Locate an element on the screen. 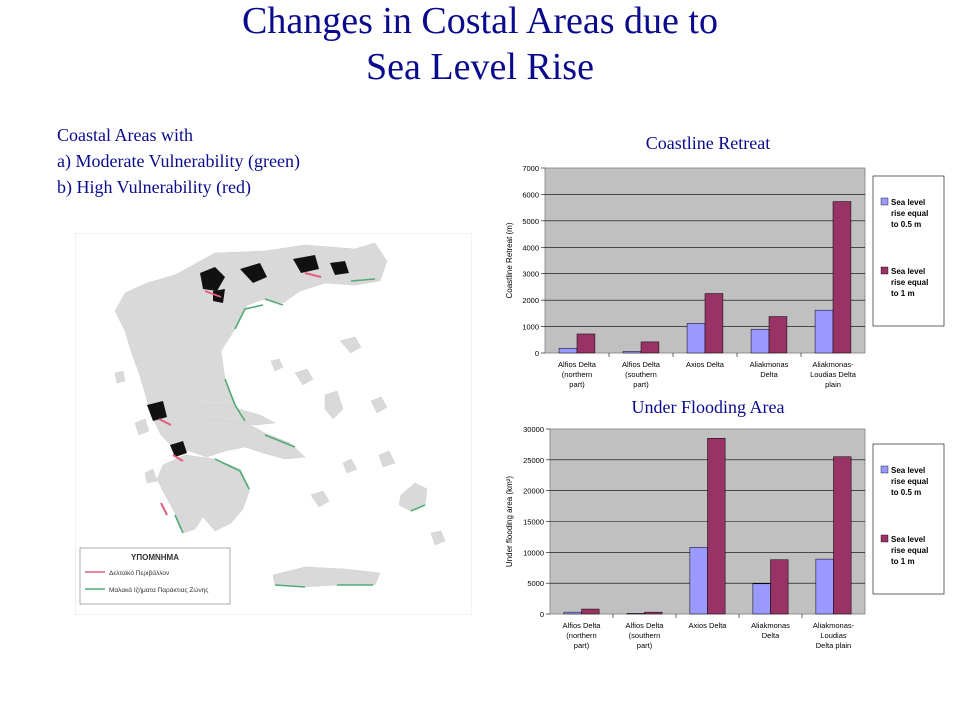 This screenshot has height=720, width=960. y-tick-label: 3000 is located at coordinates (530, 274).